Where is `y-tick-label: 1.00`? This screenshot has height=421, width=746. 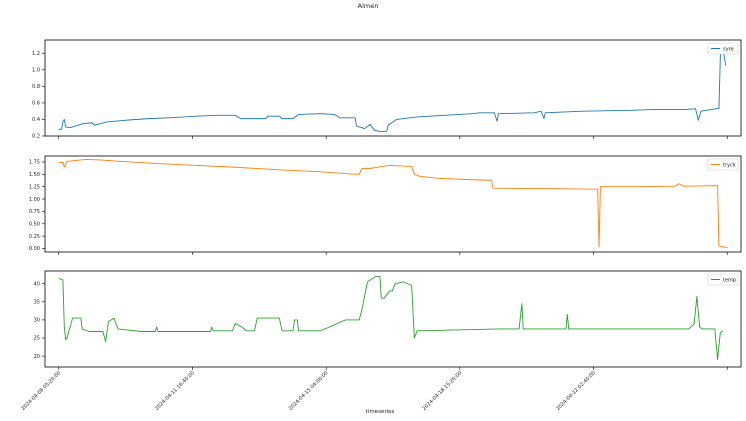
y-tick-label: 1.00 is located at coordinates (34, 200).